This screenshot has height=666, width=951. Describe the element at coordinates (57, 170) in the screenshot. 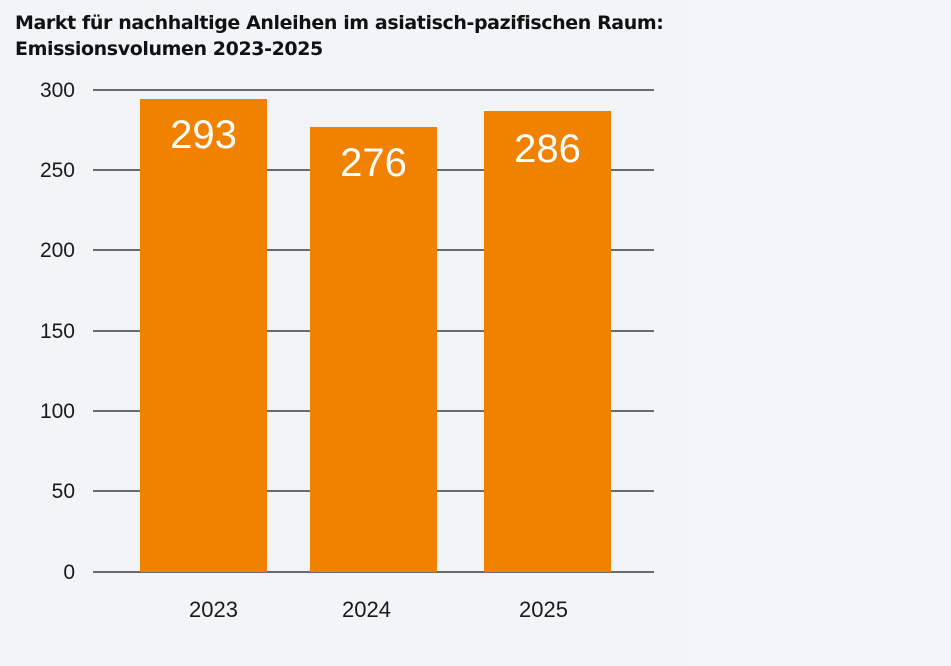

I see `y-tick-label: 250` at that location.